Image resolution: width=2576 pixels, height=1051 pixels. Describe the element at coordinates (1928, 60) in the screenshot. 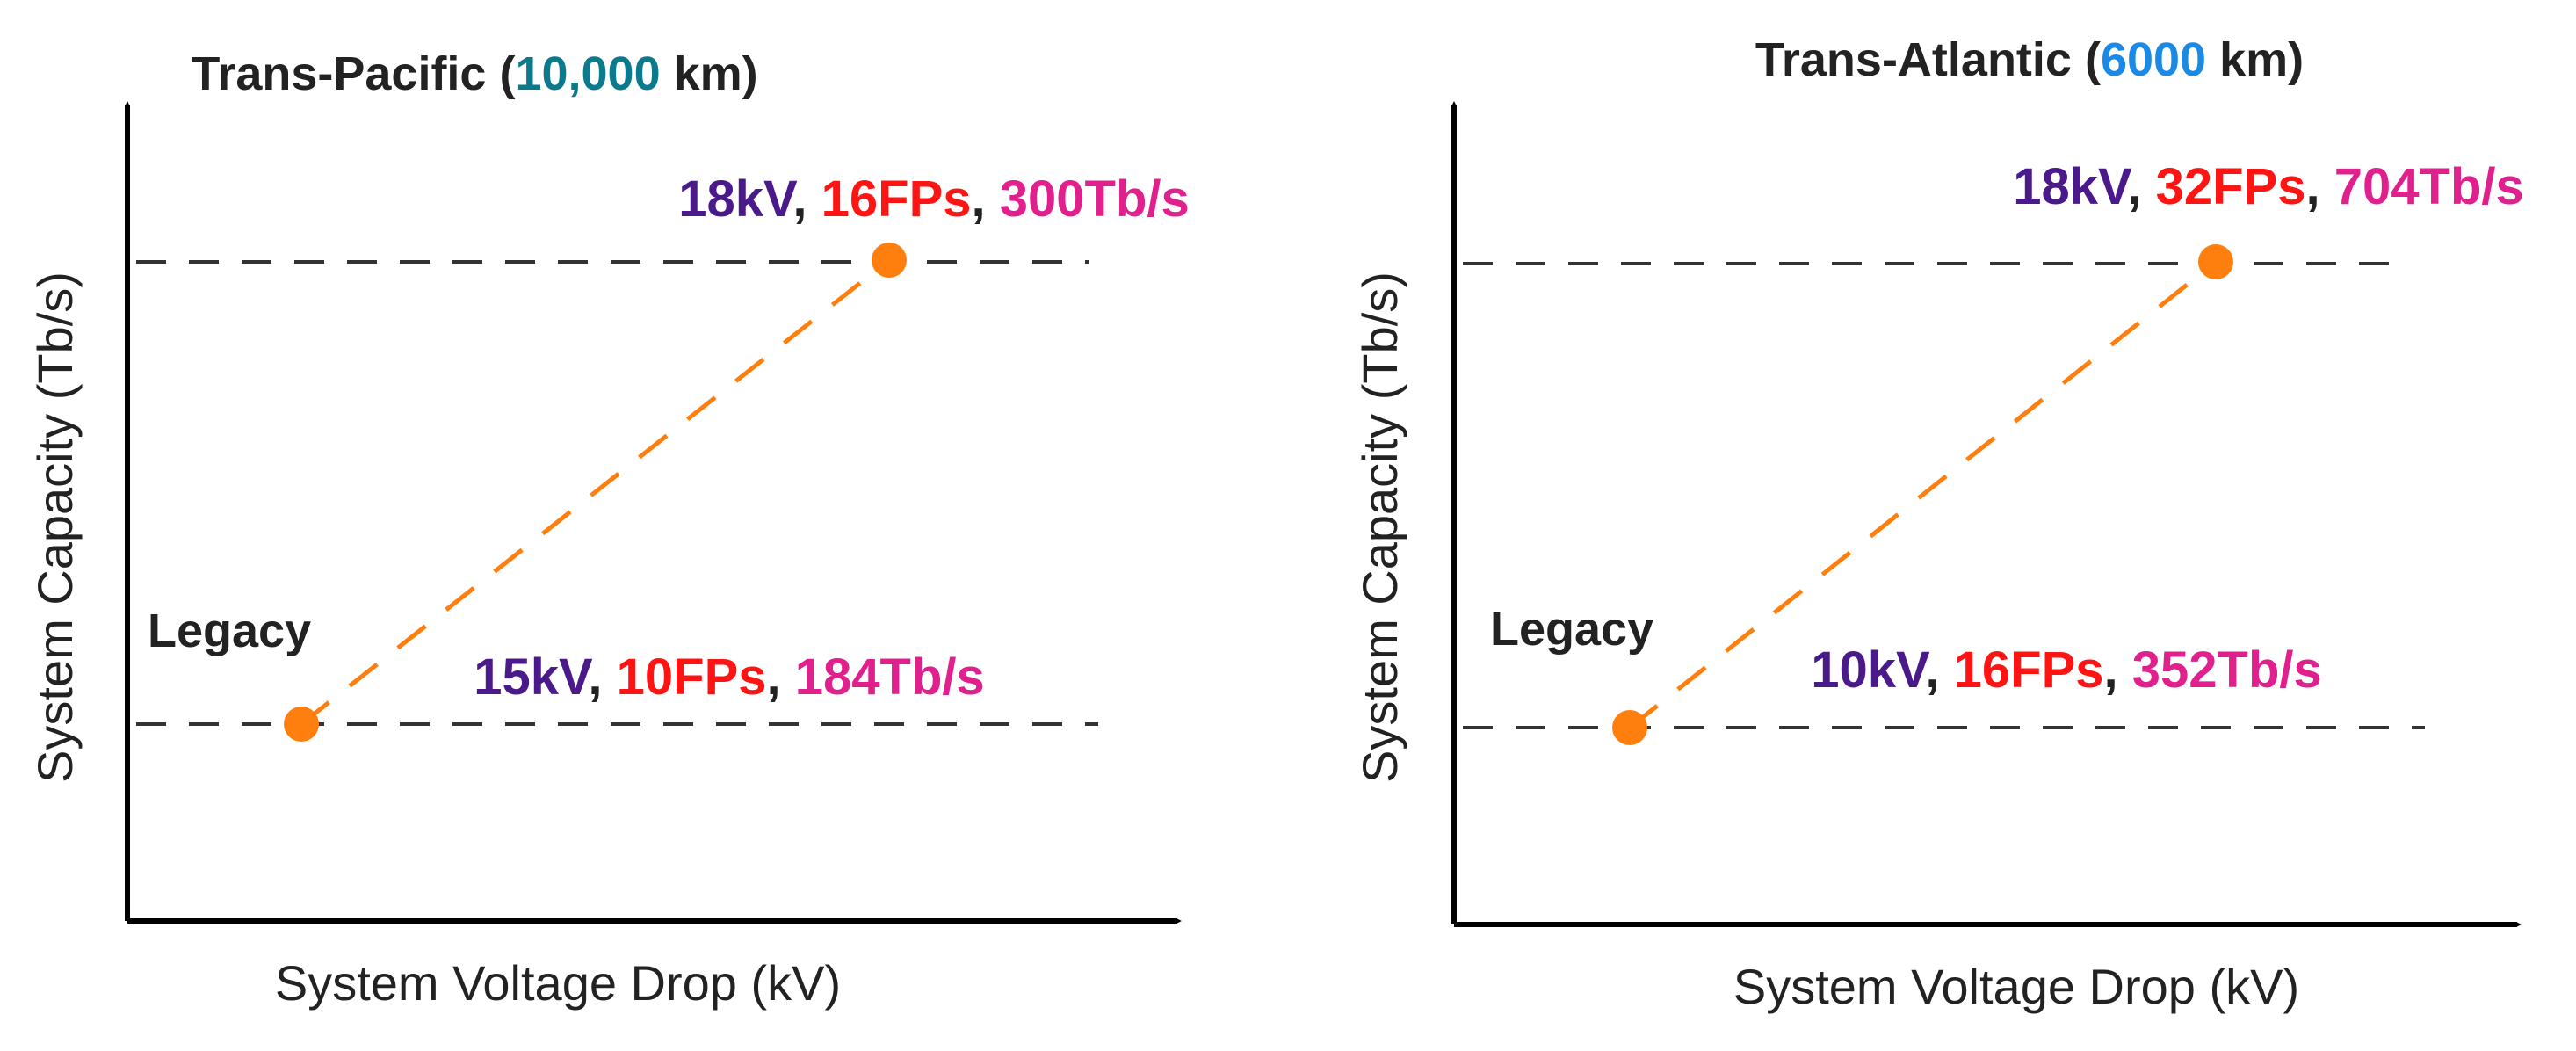

I see `title-prefix: Trans-Atlantic (` at that location.